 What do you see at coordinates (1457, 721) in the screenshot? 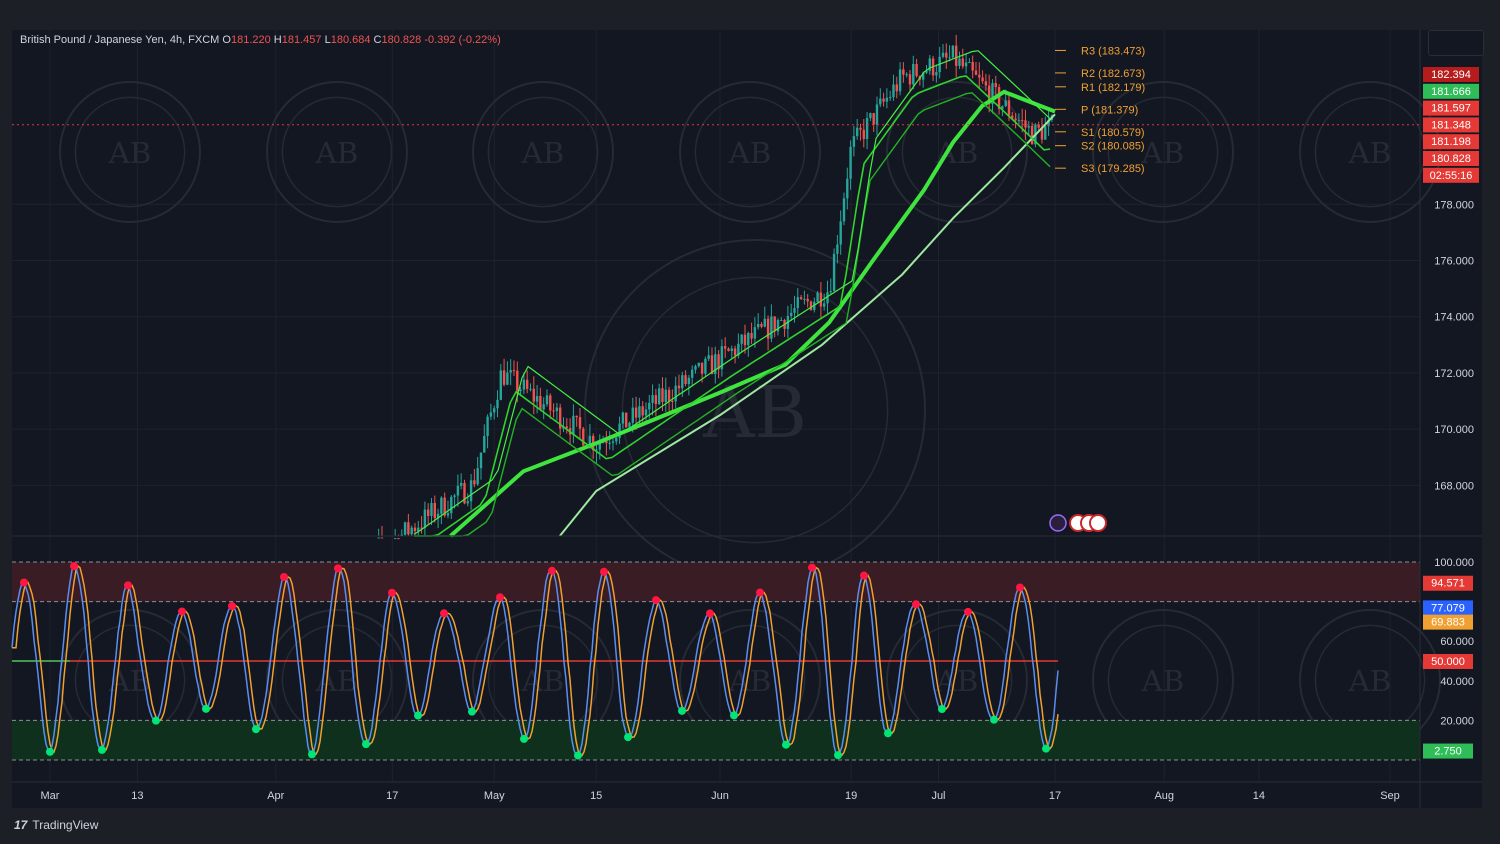
I see `oscillator-tick-label: 20.000` at bounding box center [1457, 721].